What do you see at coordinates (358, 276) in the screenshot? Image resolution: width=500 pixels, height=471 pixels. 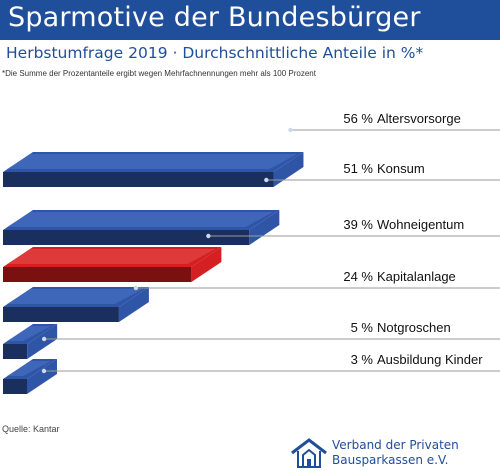 I see `value-label: 24 %` at bounding box center [358, 276].